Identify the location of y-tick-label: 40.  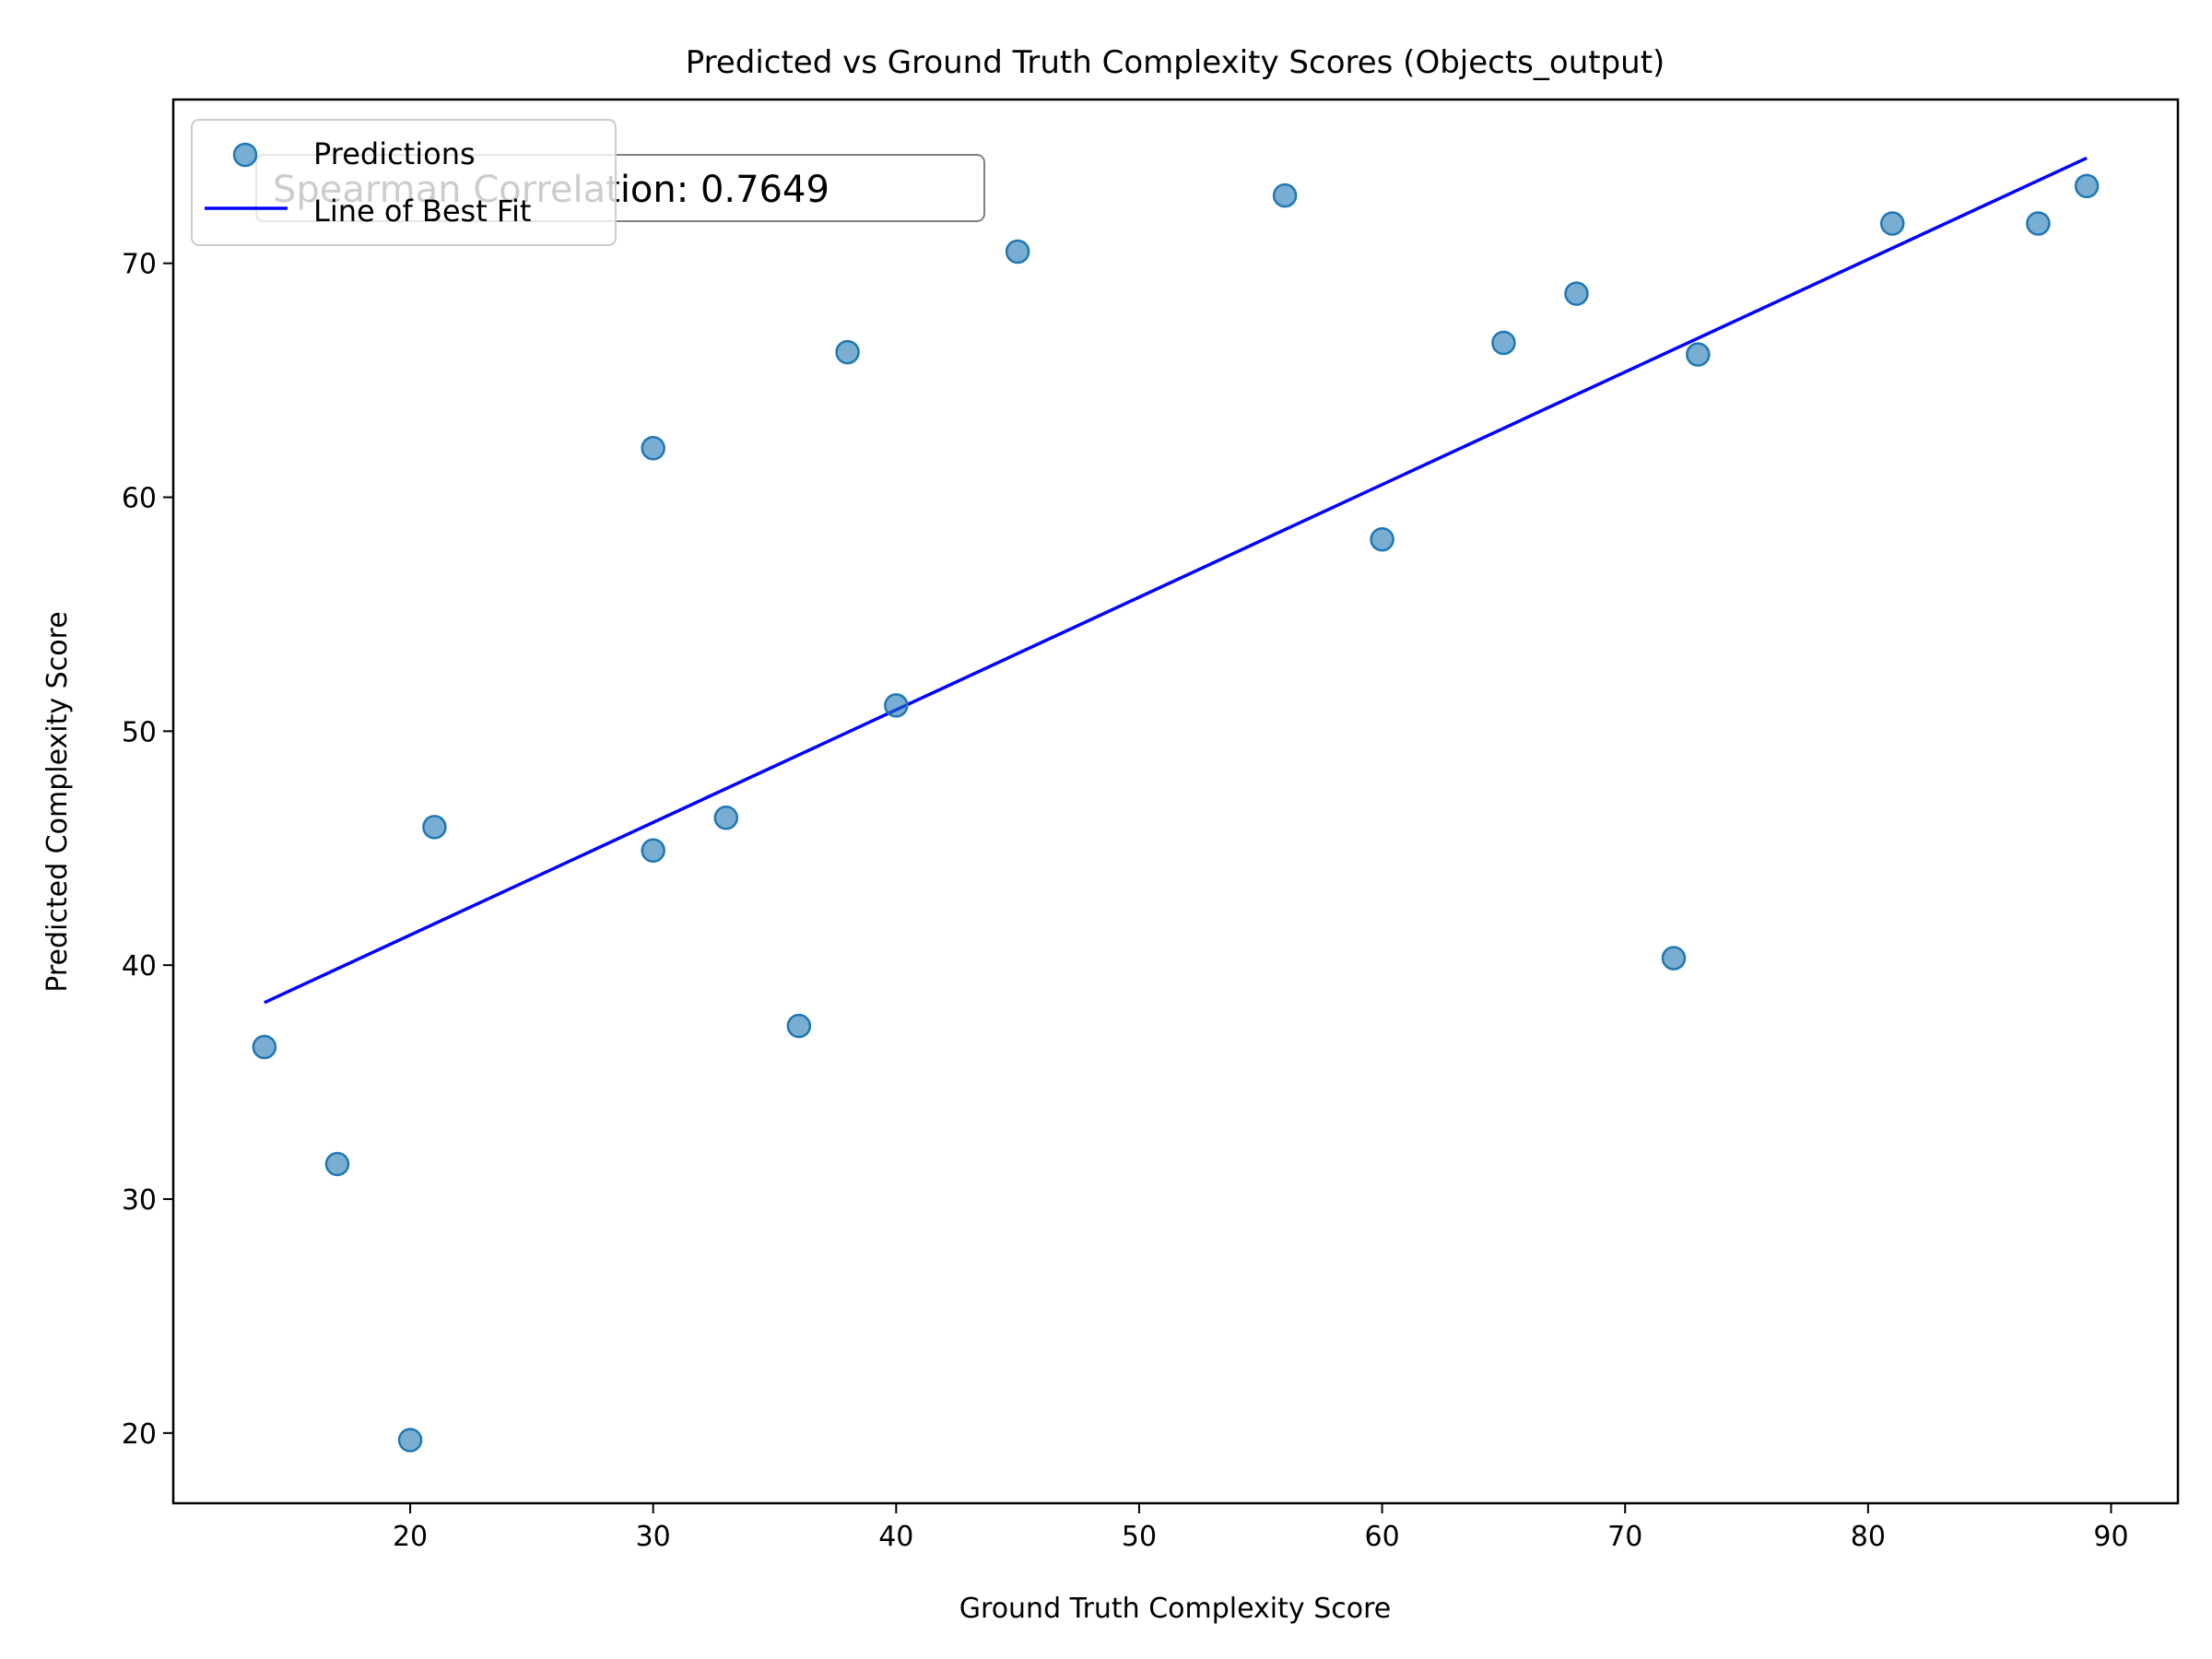
(139, 966).